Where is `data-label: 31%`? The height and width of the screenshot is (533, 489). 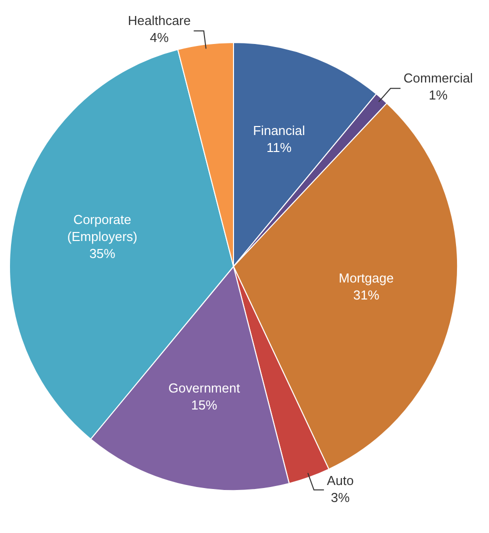 data-label: 31% is located at coordinates (366, 295).